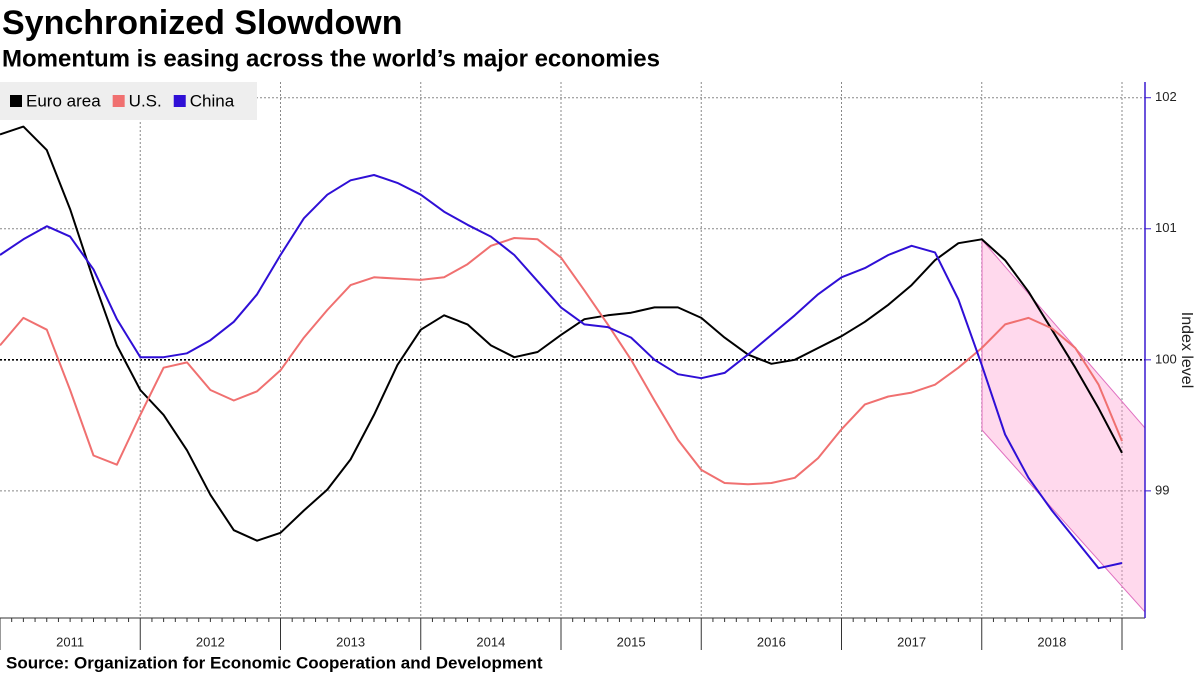 The height and width of the screenshot is (680, 1200). I want to click on x-tick-label: 2015, so click(631, 641).